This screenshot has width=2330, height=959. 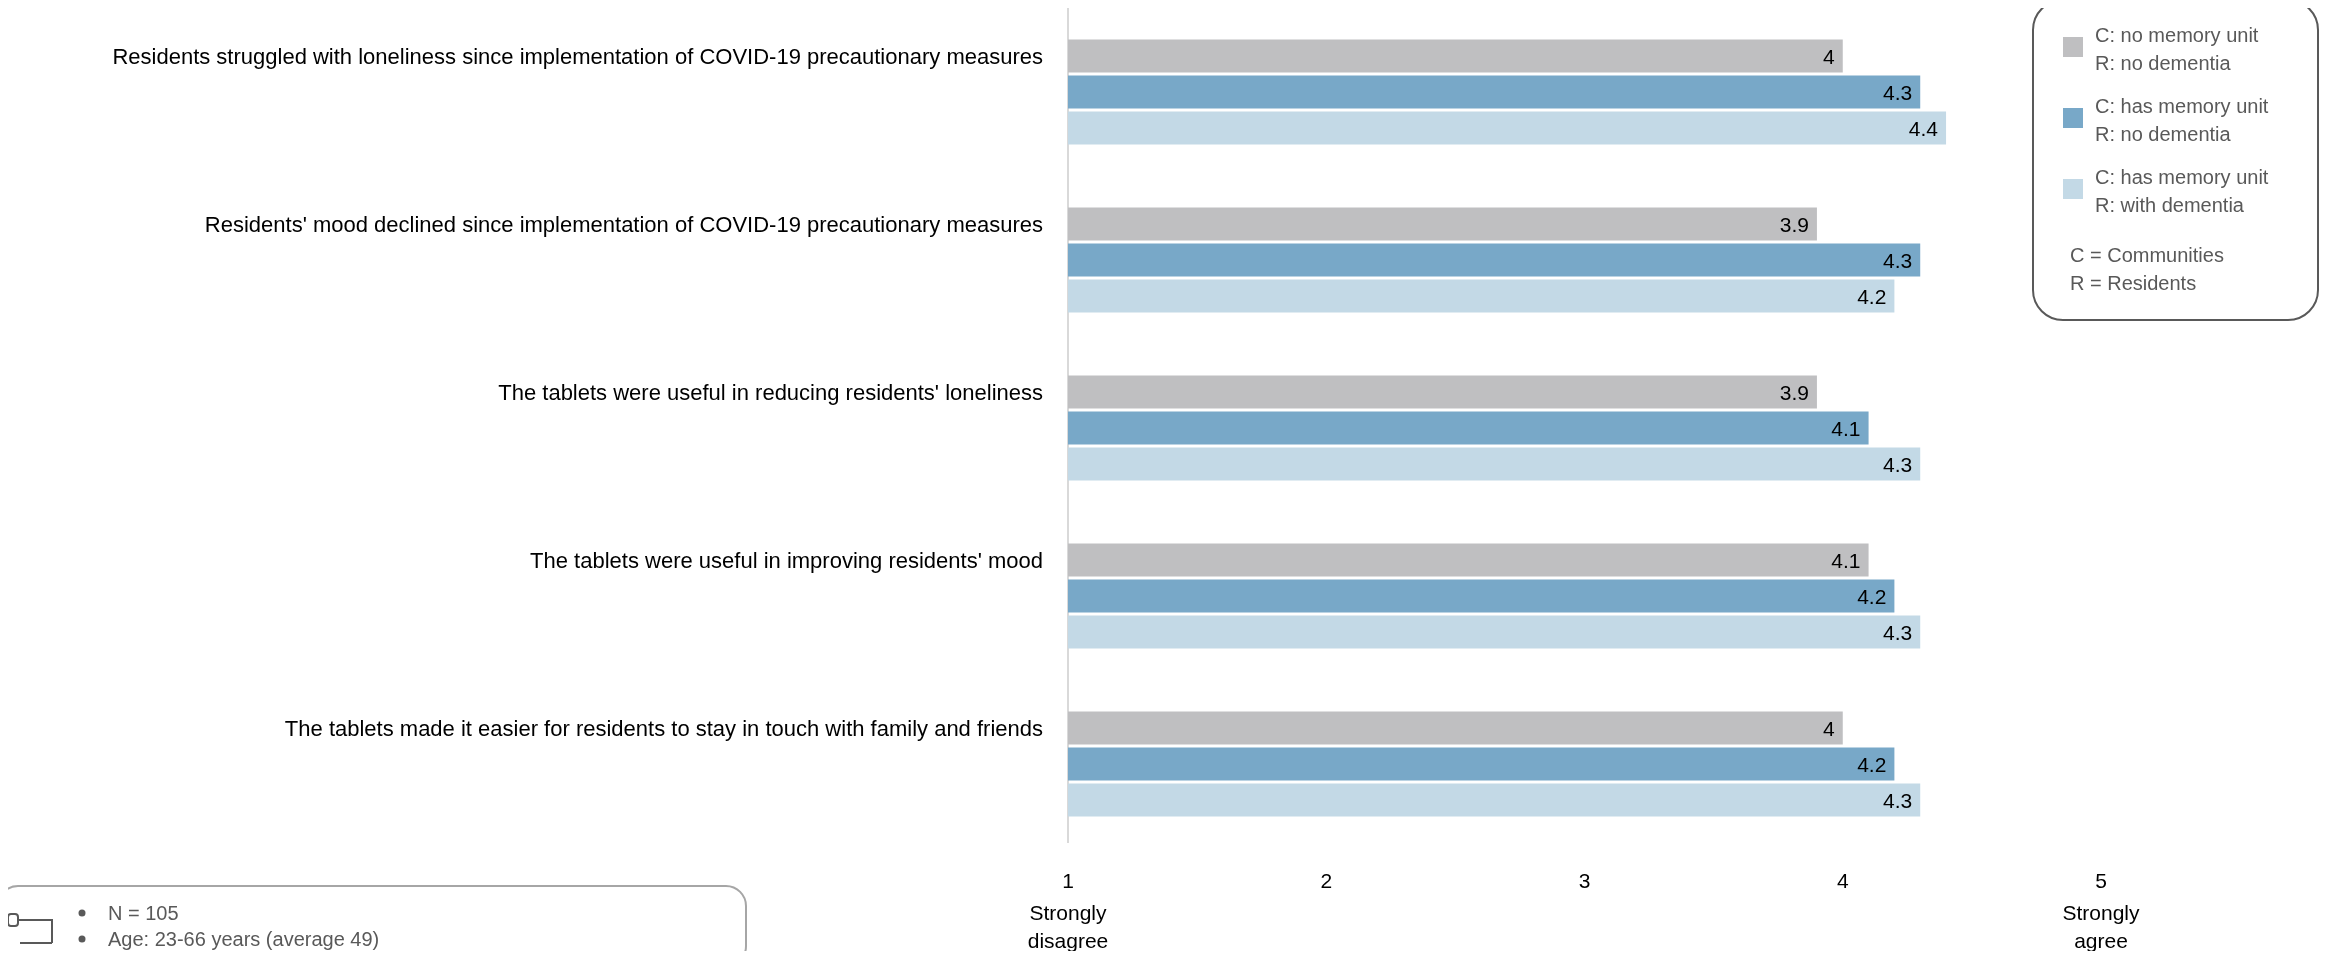 What do you see at coordinates (2177, 49) in the screenshot?
I see `legend-label: C: no memory unit R: no dementia` at bounding box center [2177, 49].